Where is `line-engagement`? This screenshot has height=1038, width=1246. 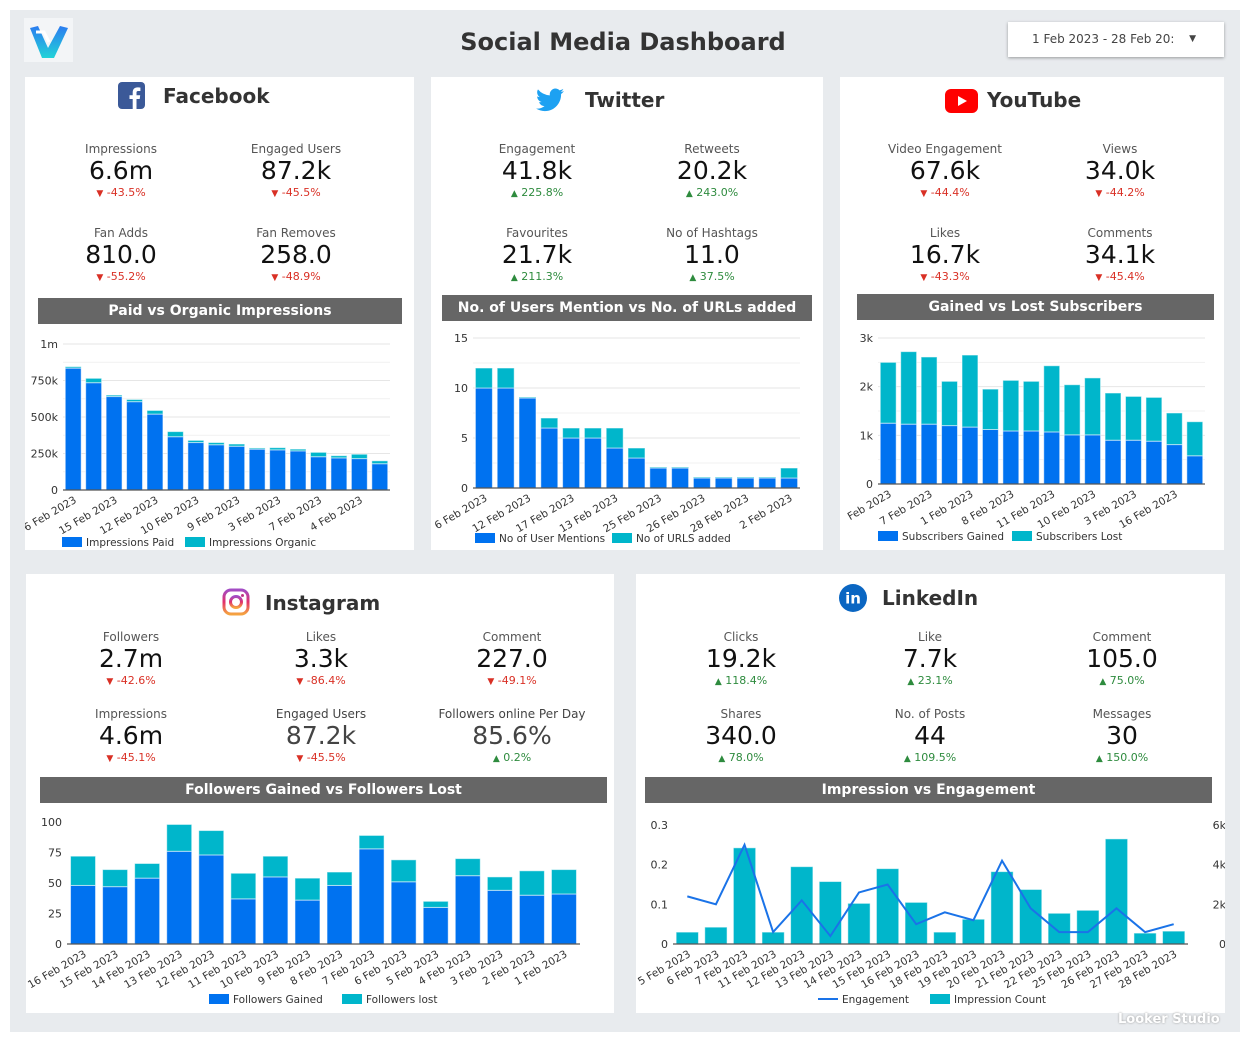
line-engagement is located at coordinates (930, 890).